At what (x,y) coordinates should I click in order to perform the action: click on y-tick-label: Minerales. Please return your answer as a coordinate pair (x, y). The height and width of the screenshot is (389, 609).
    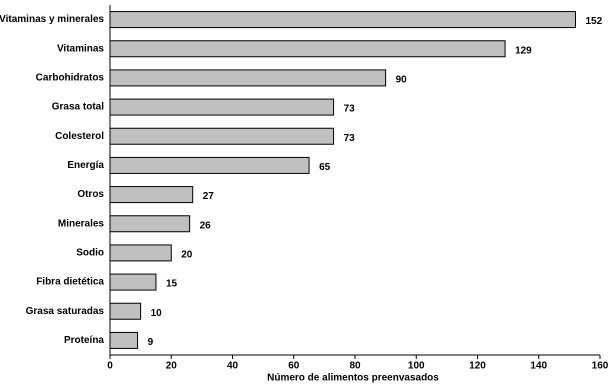
    Looking at the image, I should click on (81, 223).